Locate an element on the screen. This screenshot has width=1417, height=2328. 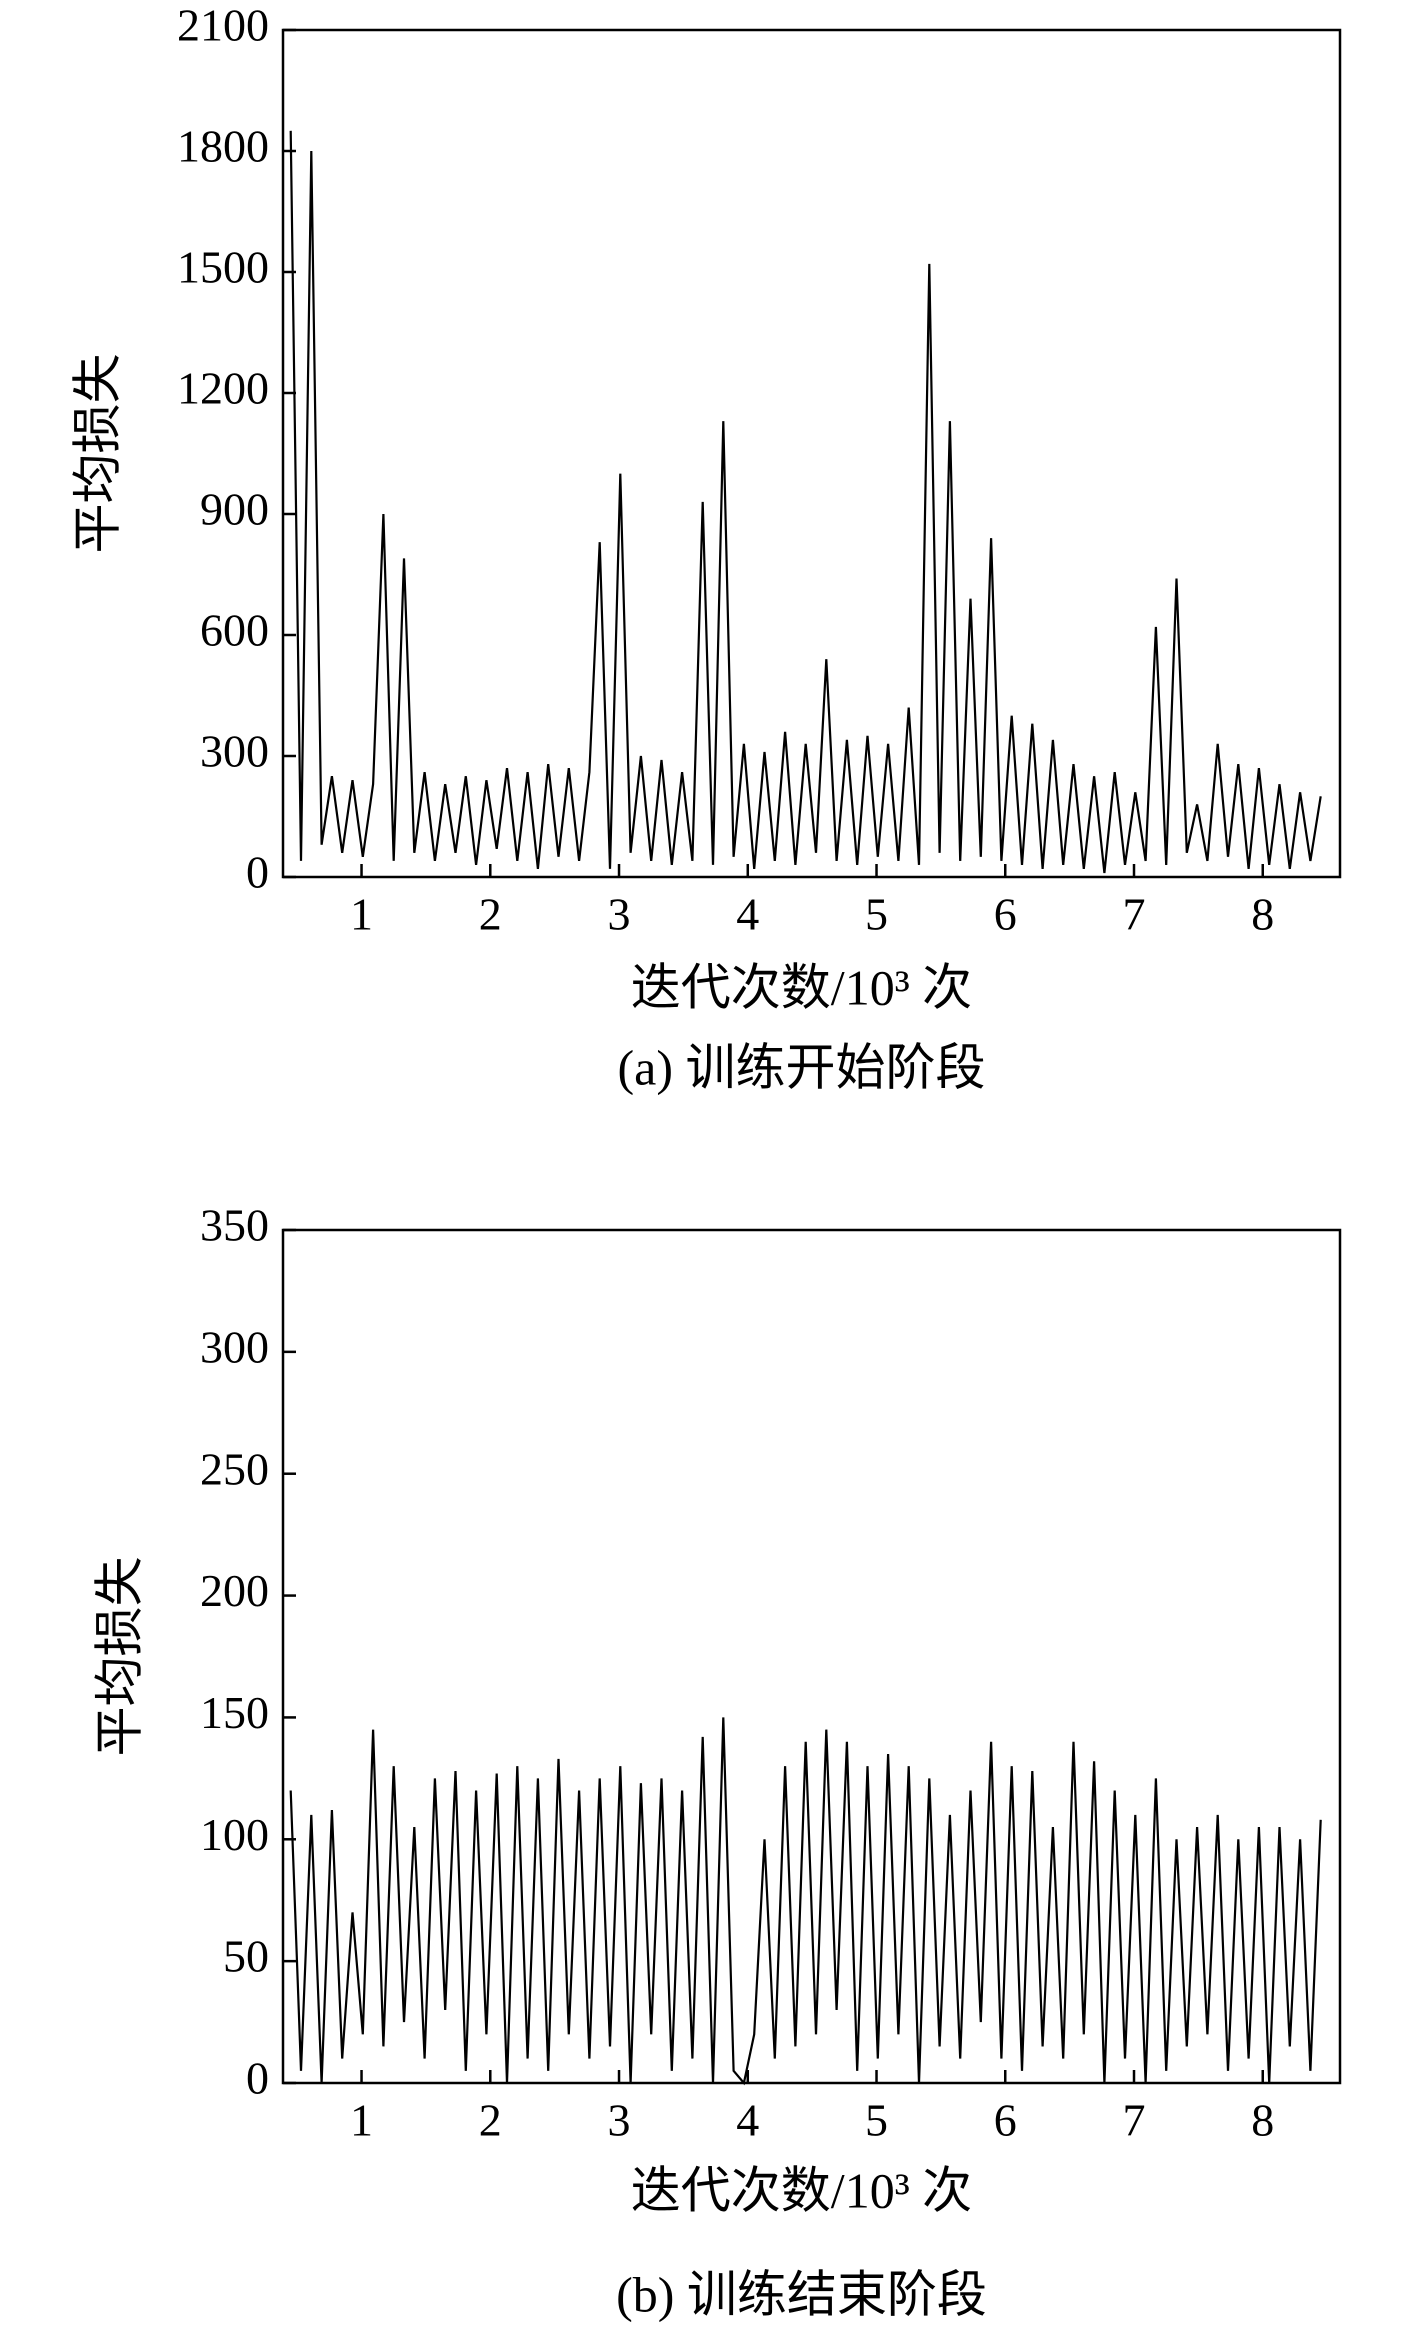
y-tick-label: 50 is located at coordinates (246, 1956).